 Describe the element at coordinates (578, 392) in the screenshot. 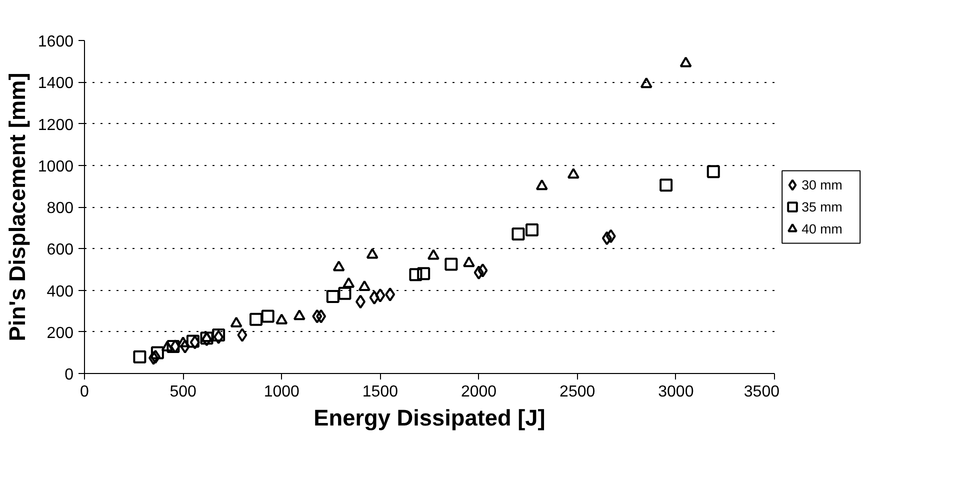

I see `x-tick-label: 2500` at that location.